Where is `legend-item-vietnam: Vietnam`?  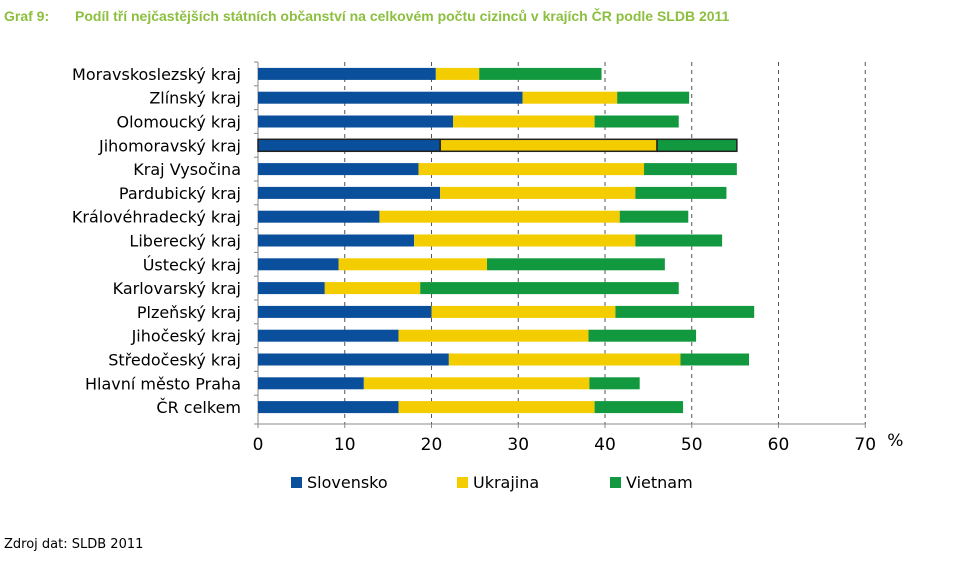 legend-item-vietnam: Vietnam is located at coordinates (651, 482).